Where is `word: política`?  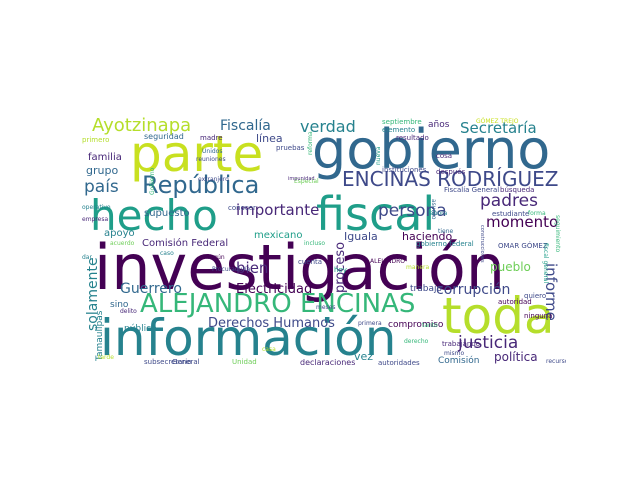
word: política is located at coordinates (516, 357).